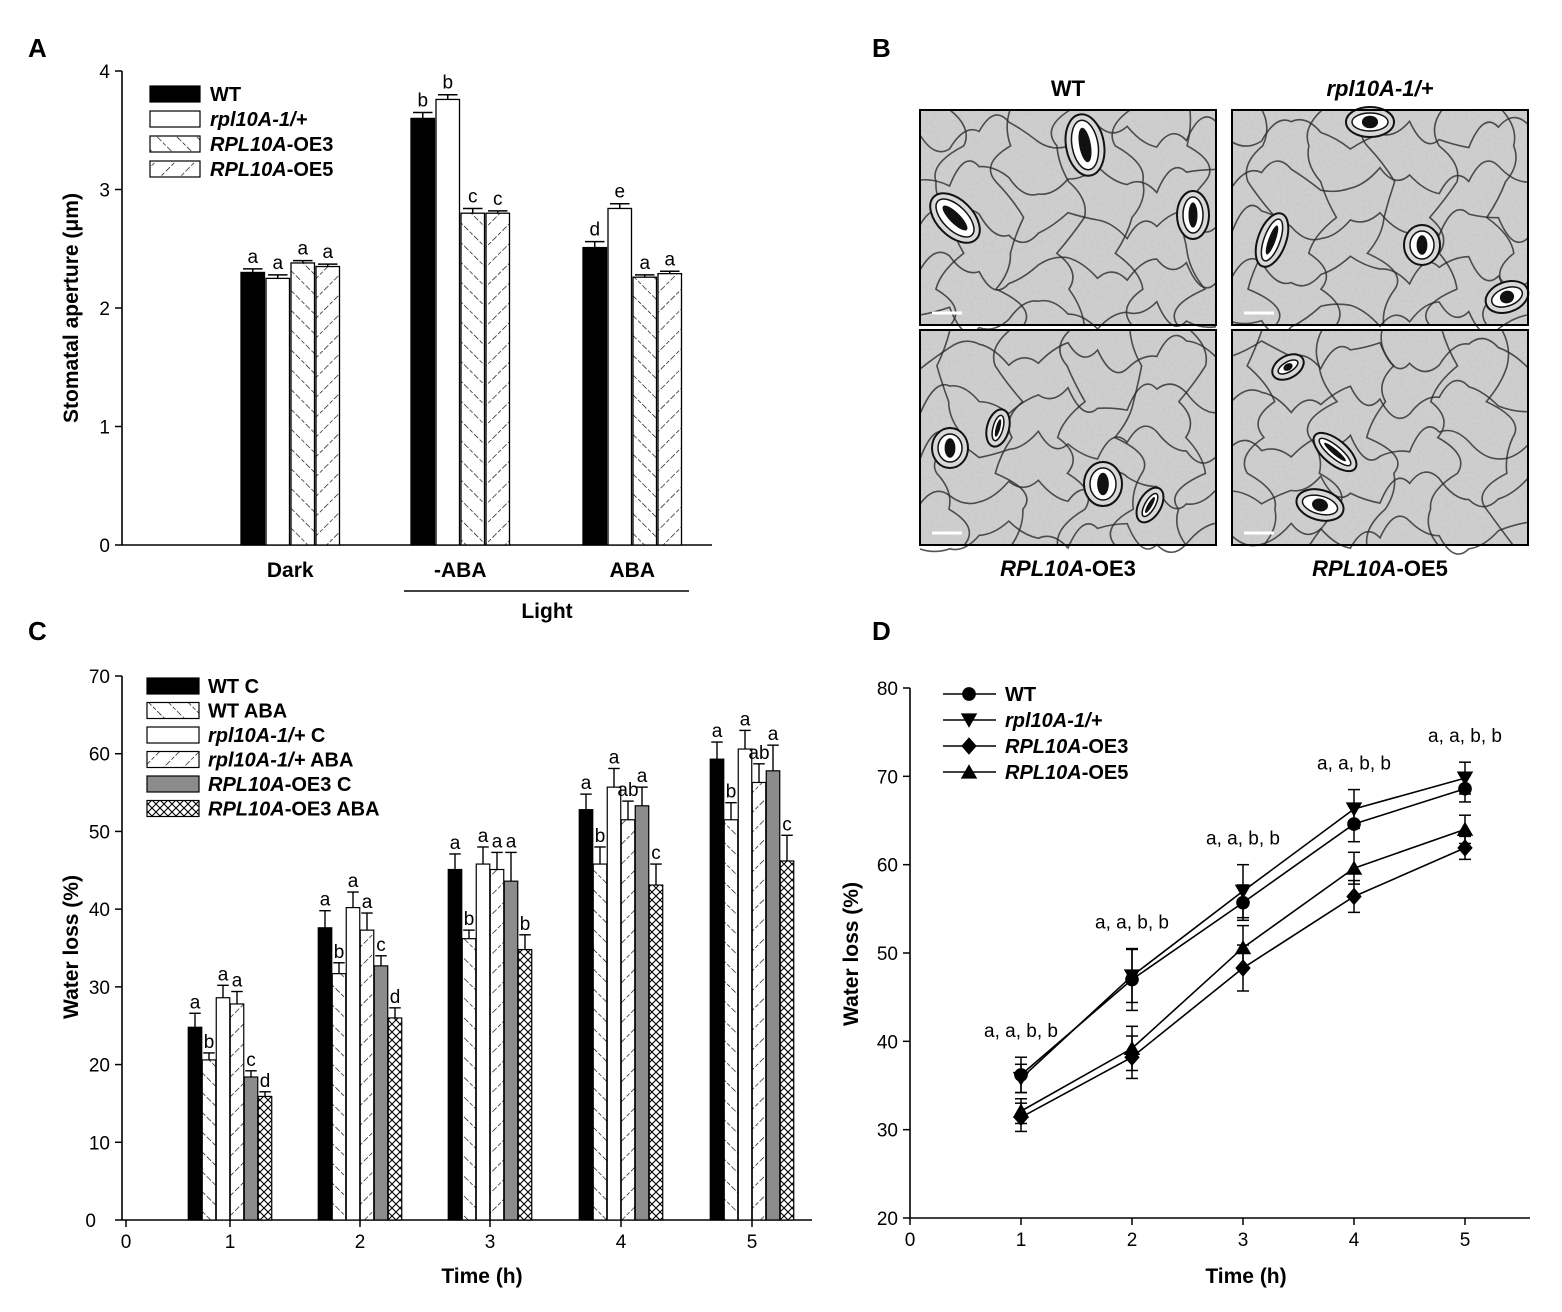  What do you see at coordinates (99, 755) in the screenshot?
I see `panel-c-ytick-label: 60` at bounding box center [99, 755].